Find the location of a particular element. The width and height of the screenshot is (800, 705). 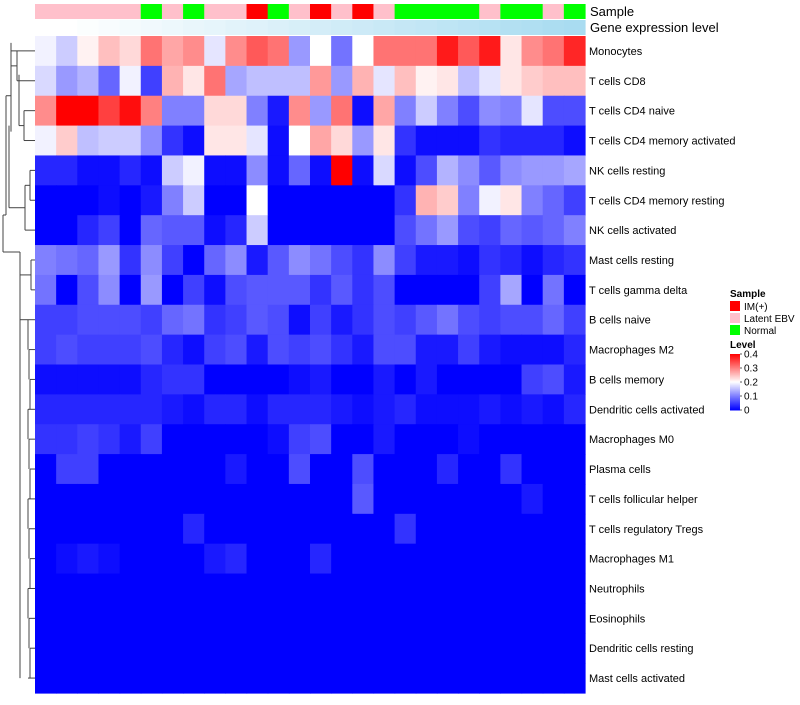

legend-tick-label: 0.1 is located at coordinates (751, 397).